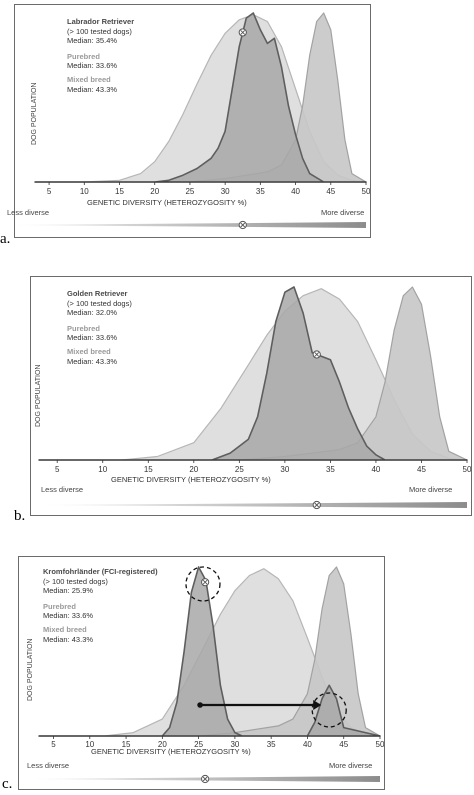  Describe the element at coordinates (101, 21) in the screenshot. I see `breed-name: Labrador Retriever` at that location.